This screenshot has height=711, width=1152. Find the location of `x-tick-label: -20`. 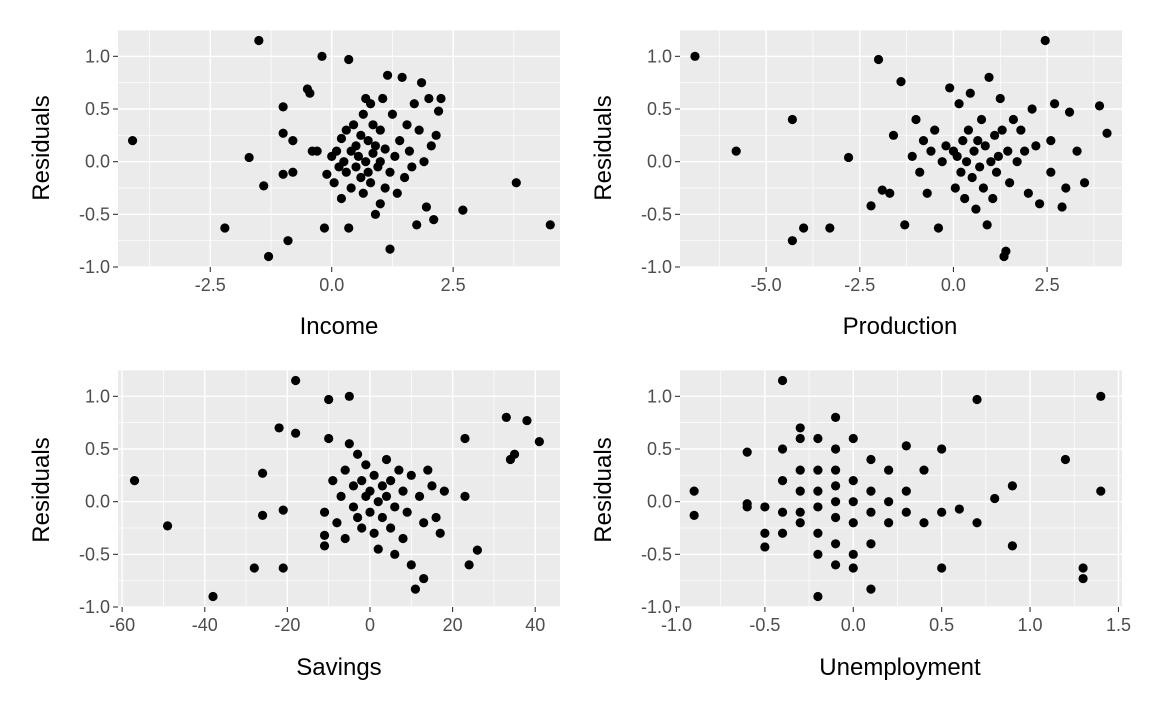

x-tick-label: -20 is located at coordinates (287, 625).